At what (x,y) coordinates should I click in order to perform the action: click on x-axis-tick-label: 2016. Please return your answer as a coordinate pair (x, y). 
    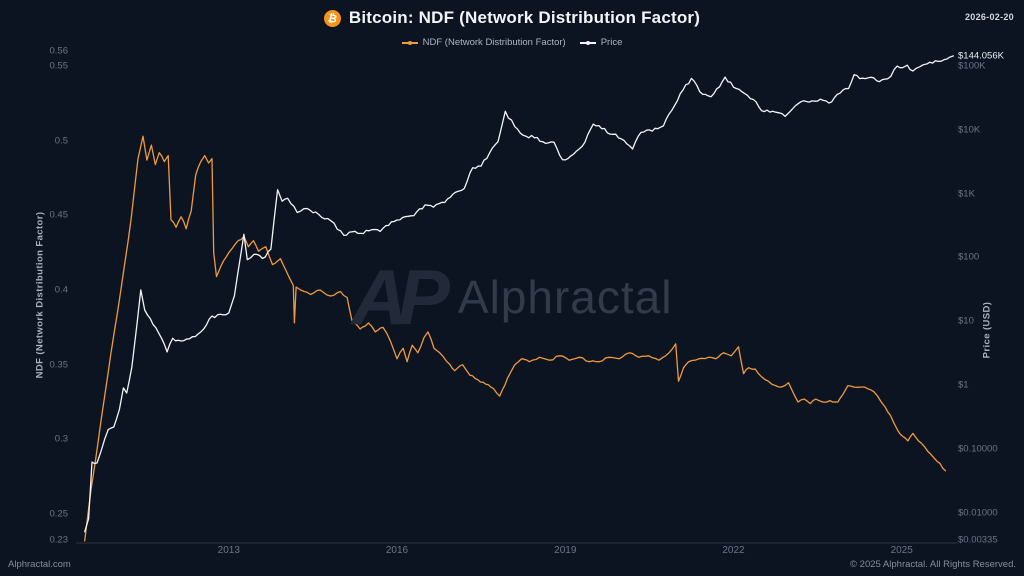
    Looking at the image, I should click on (397, 550).